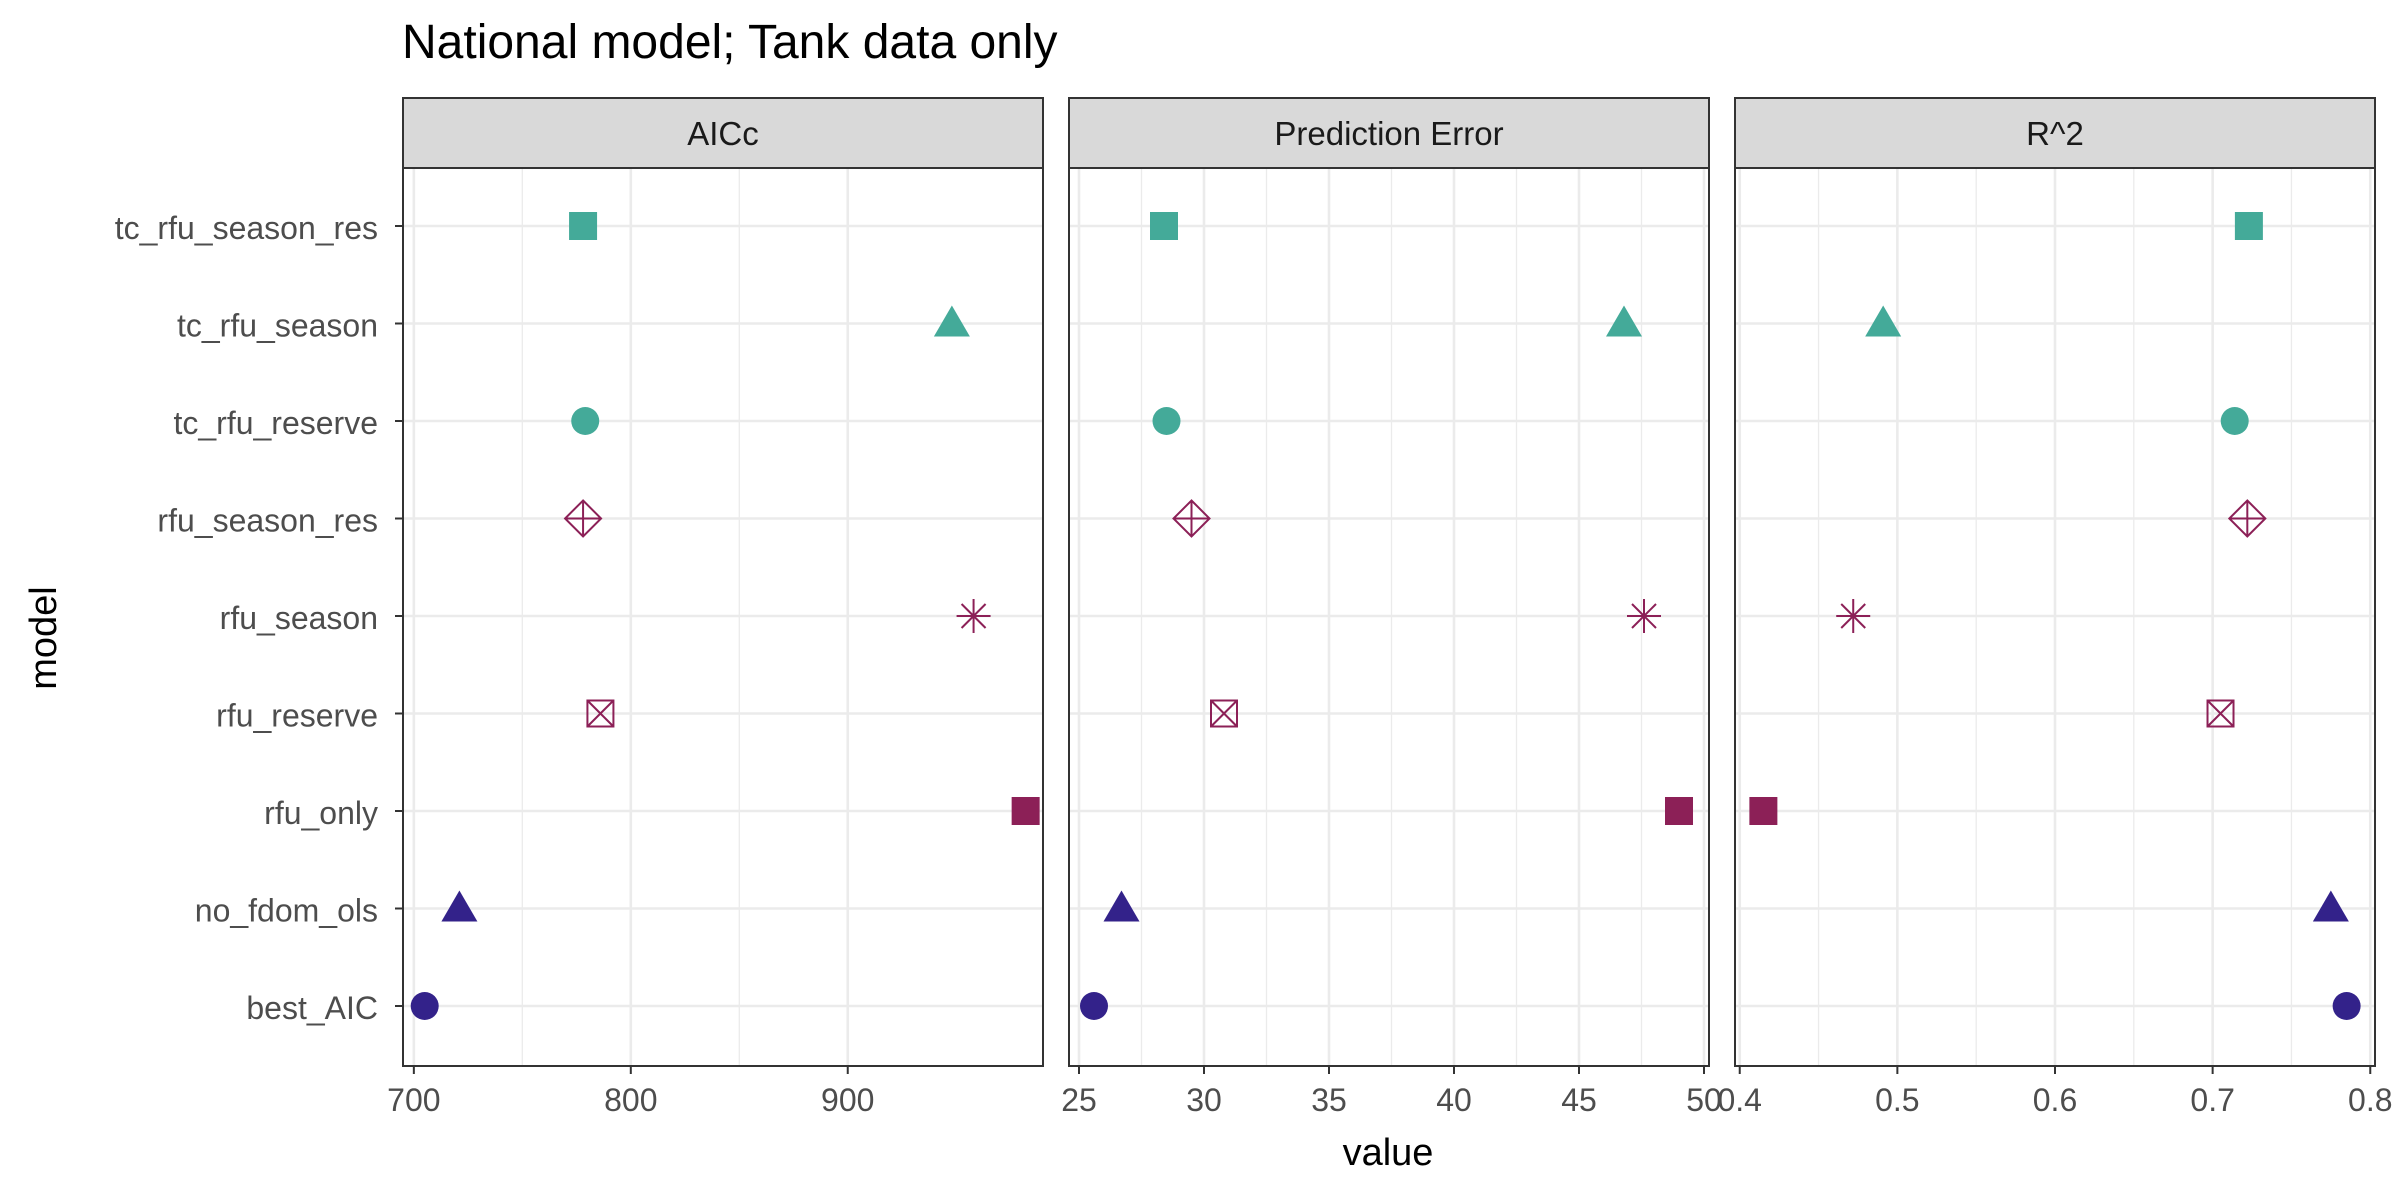 This screenshot has height=1200, width=2400. I want to click on x-tick-label: 0.6, so click(2055, 1100).